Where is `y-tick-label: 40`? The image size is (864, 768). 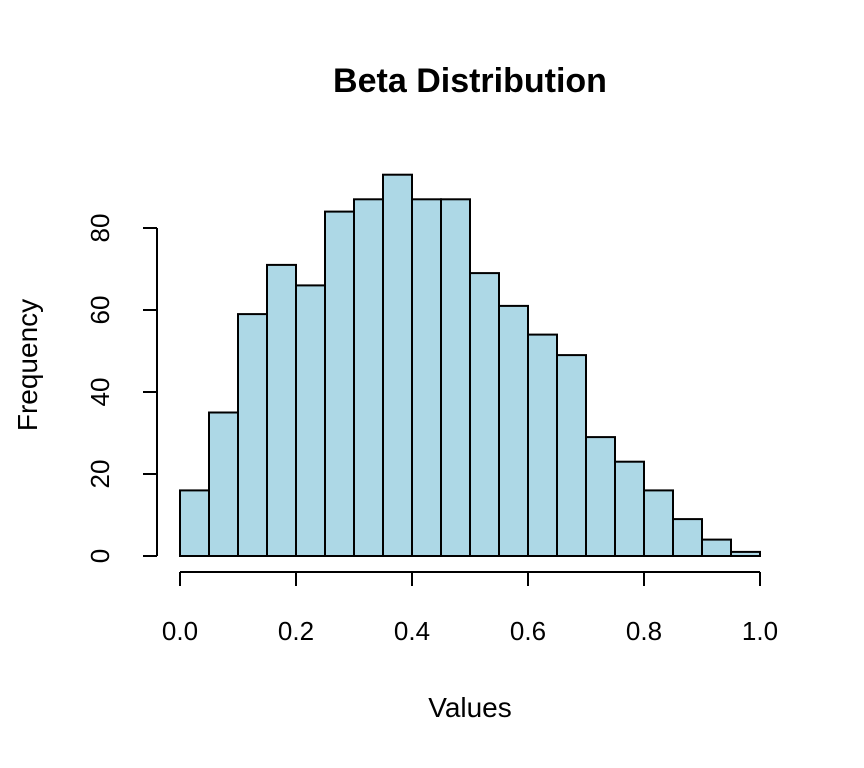 y-tick-label: 40 is located at coordinates (100, 392).